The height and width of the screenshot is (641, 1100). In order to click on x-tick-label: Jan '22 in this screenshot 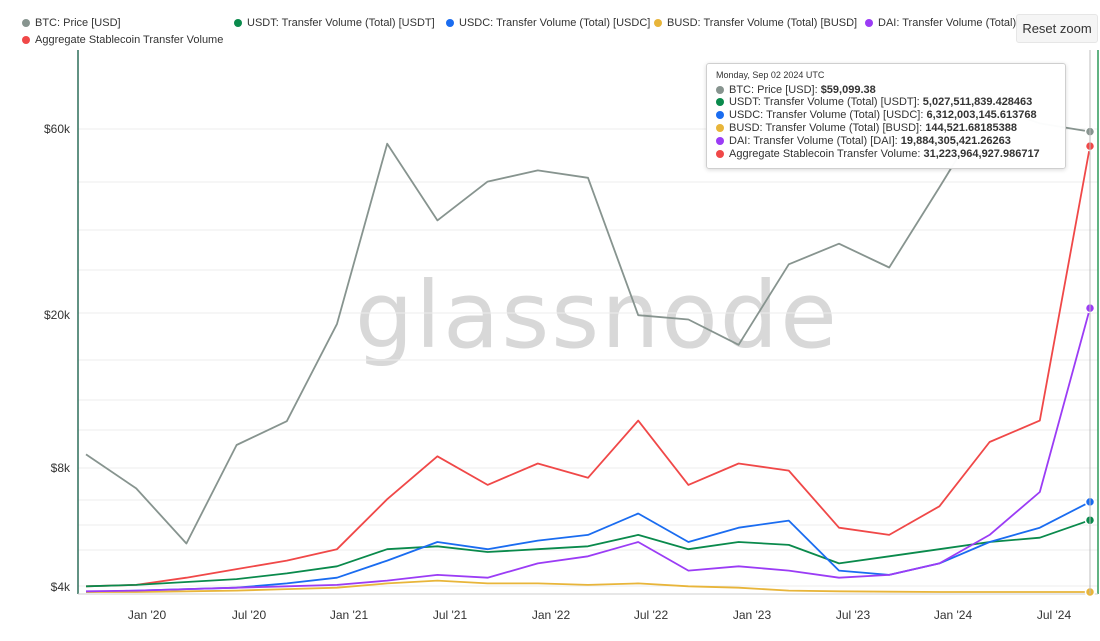, I will do `click(551, 615)`.